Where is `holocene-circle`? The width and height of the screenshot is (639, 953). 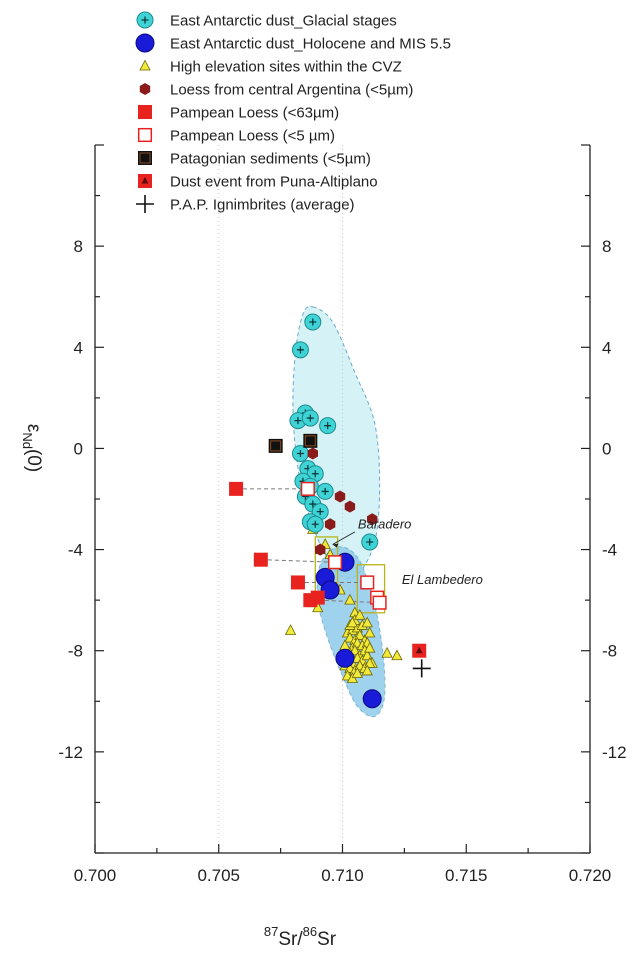
holocene-circle is located at coordinates (372, 699).